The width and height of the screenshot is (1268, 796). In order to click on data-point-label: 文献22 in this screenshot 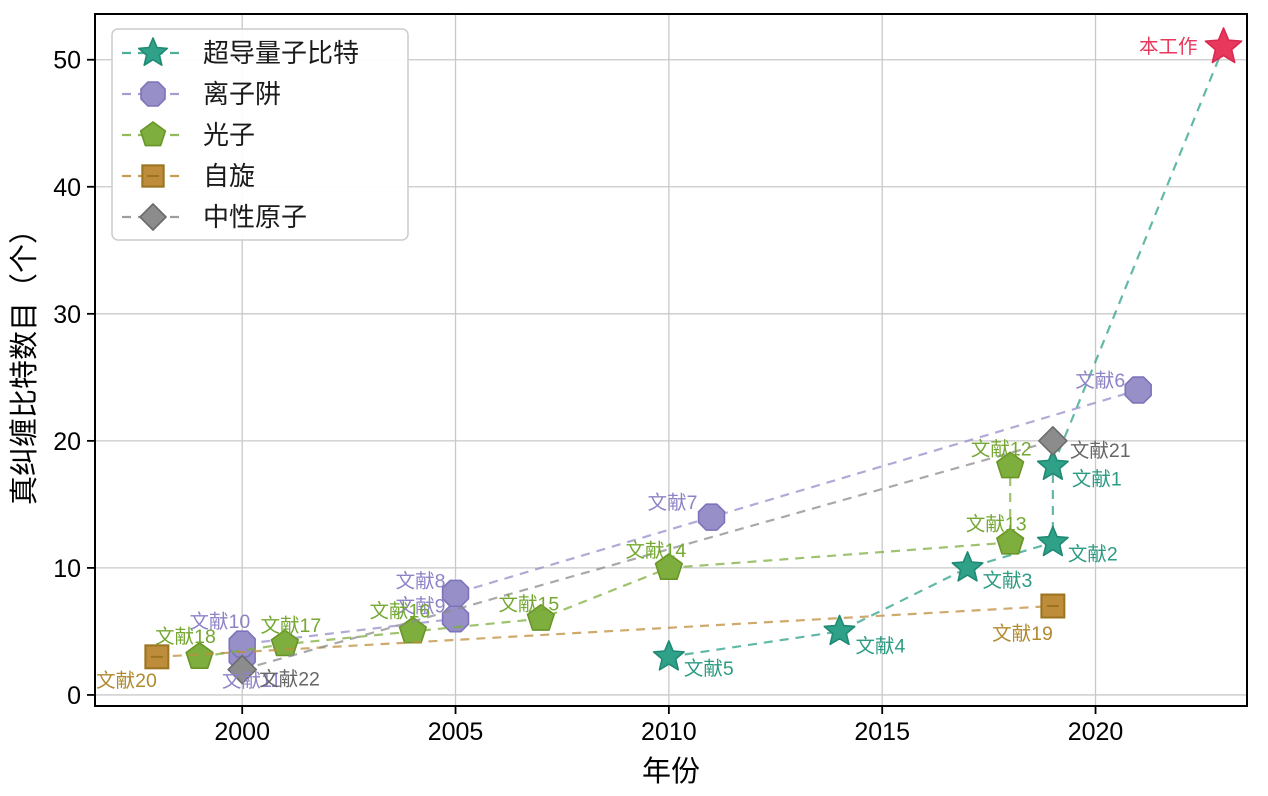, I will do `click(289, 680)`.